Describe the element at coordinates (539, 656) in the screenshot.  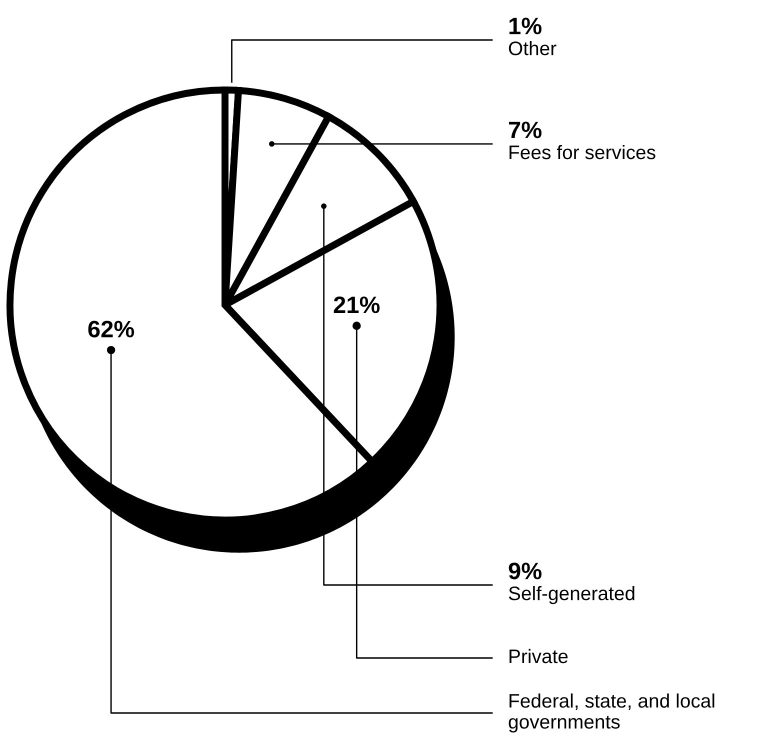
I see `slice-label: Private` at that location.